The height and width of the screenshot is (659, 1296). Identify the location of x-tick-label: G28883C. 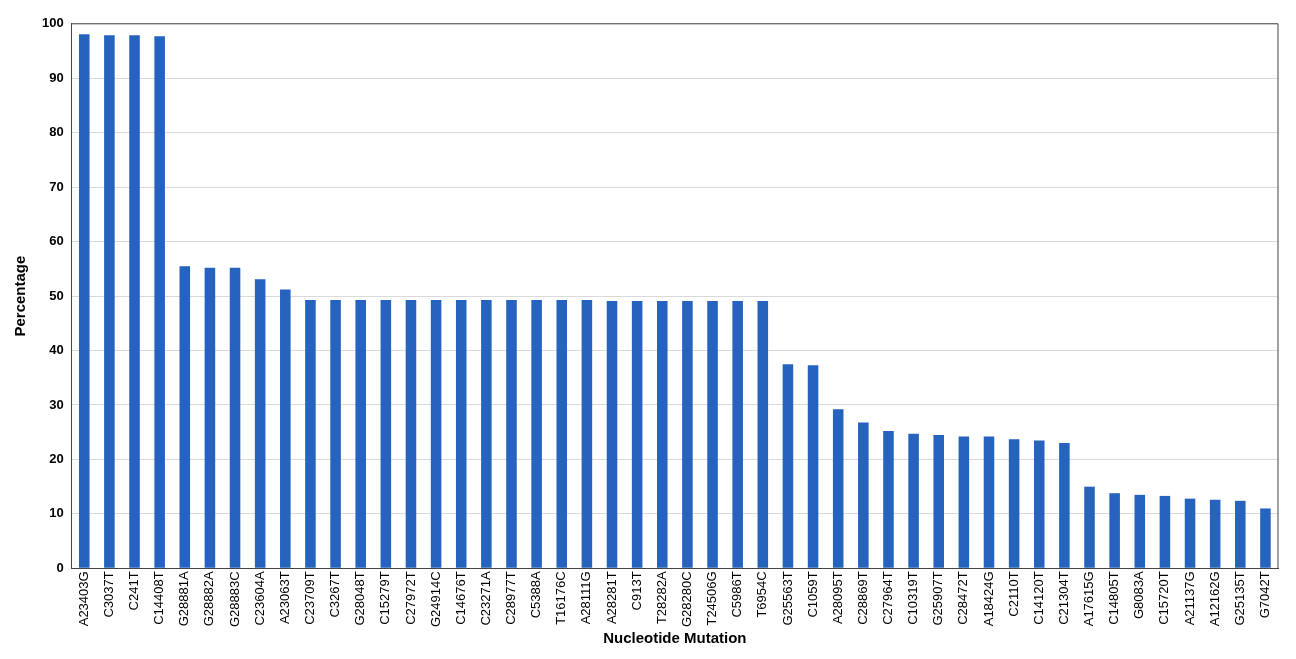
(234, 599).